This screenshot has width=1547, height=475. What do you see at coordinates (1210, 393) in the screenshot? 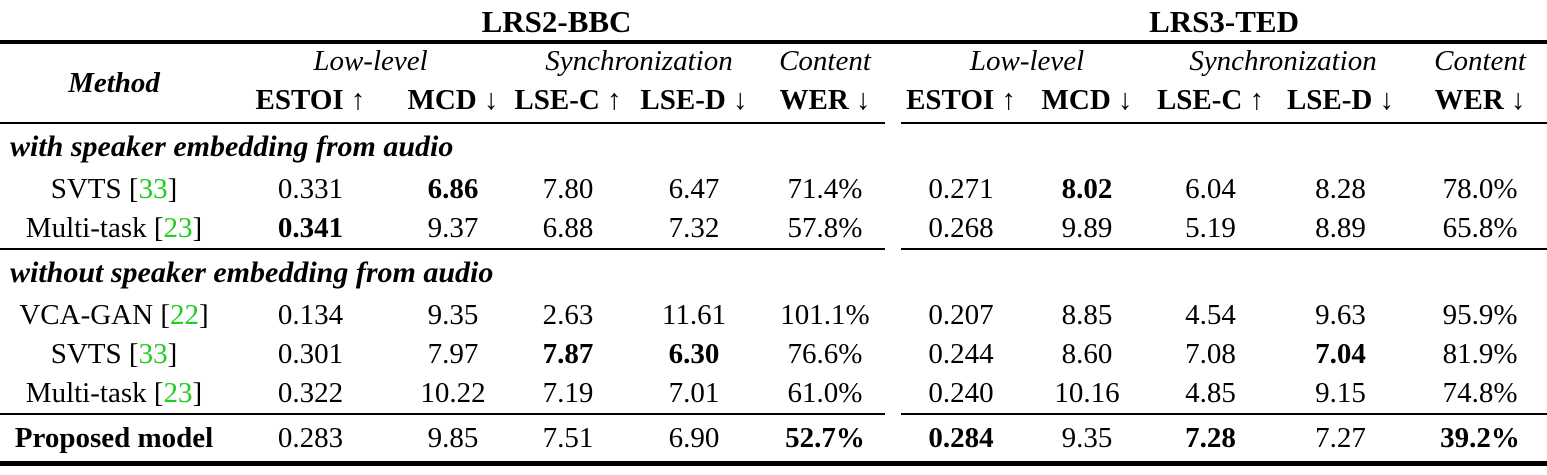
I see `cell-lsec-lrs3: 4.85` at bounding box center [1210, 393].